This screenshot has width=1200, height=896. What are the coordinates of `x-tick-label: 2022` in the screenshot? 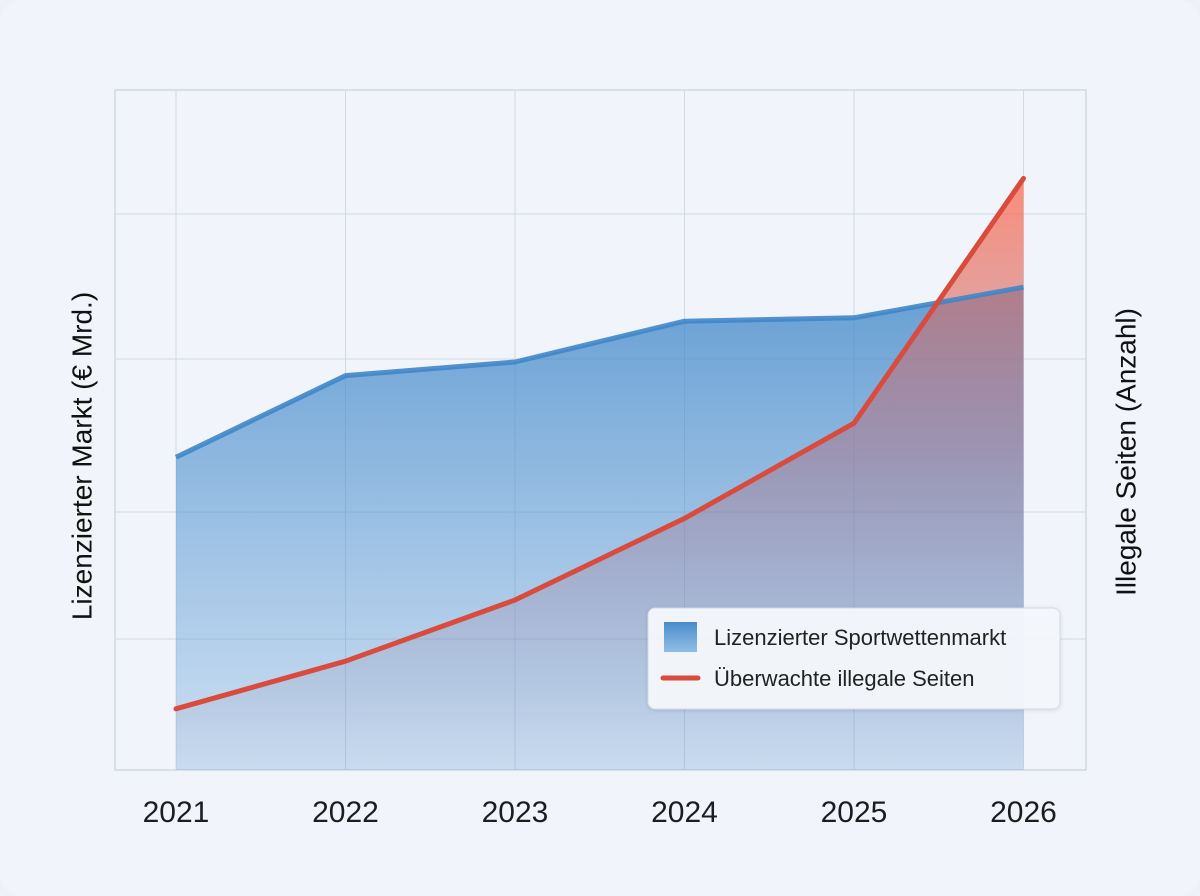 It's located at (345, 812).